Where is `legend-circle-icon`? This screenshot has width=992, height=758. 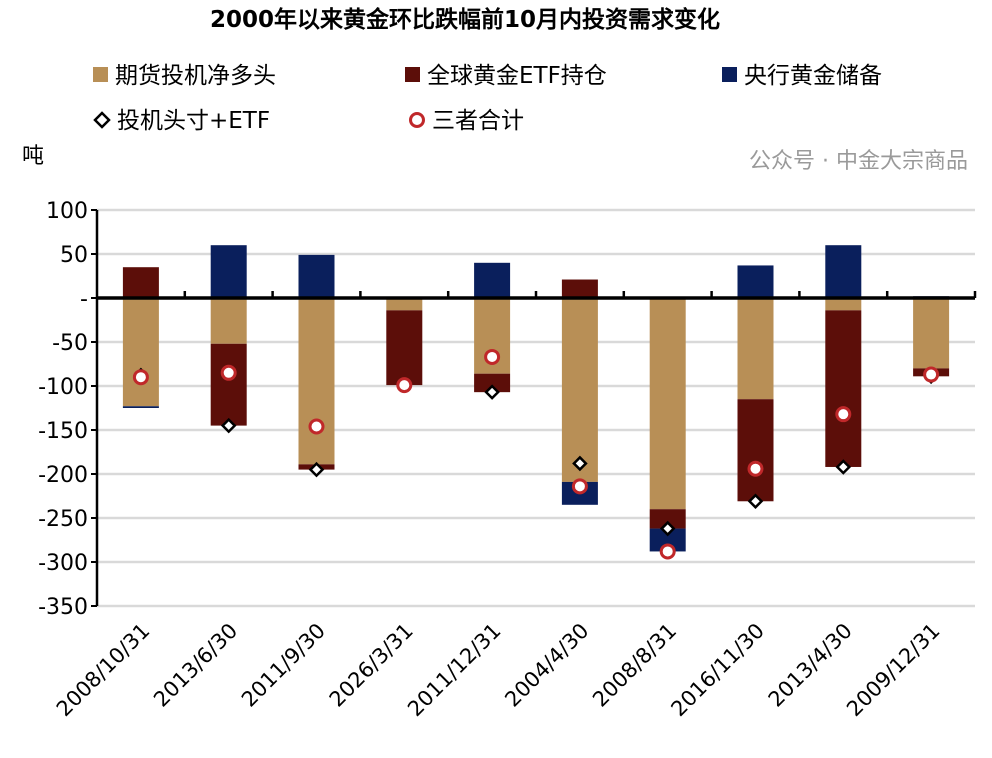
legend-circle-icon is located at coordinates (417, 120).